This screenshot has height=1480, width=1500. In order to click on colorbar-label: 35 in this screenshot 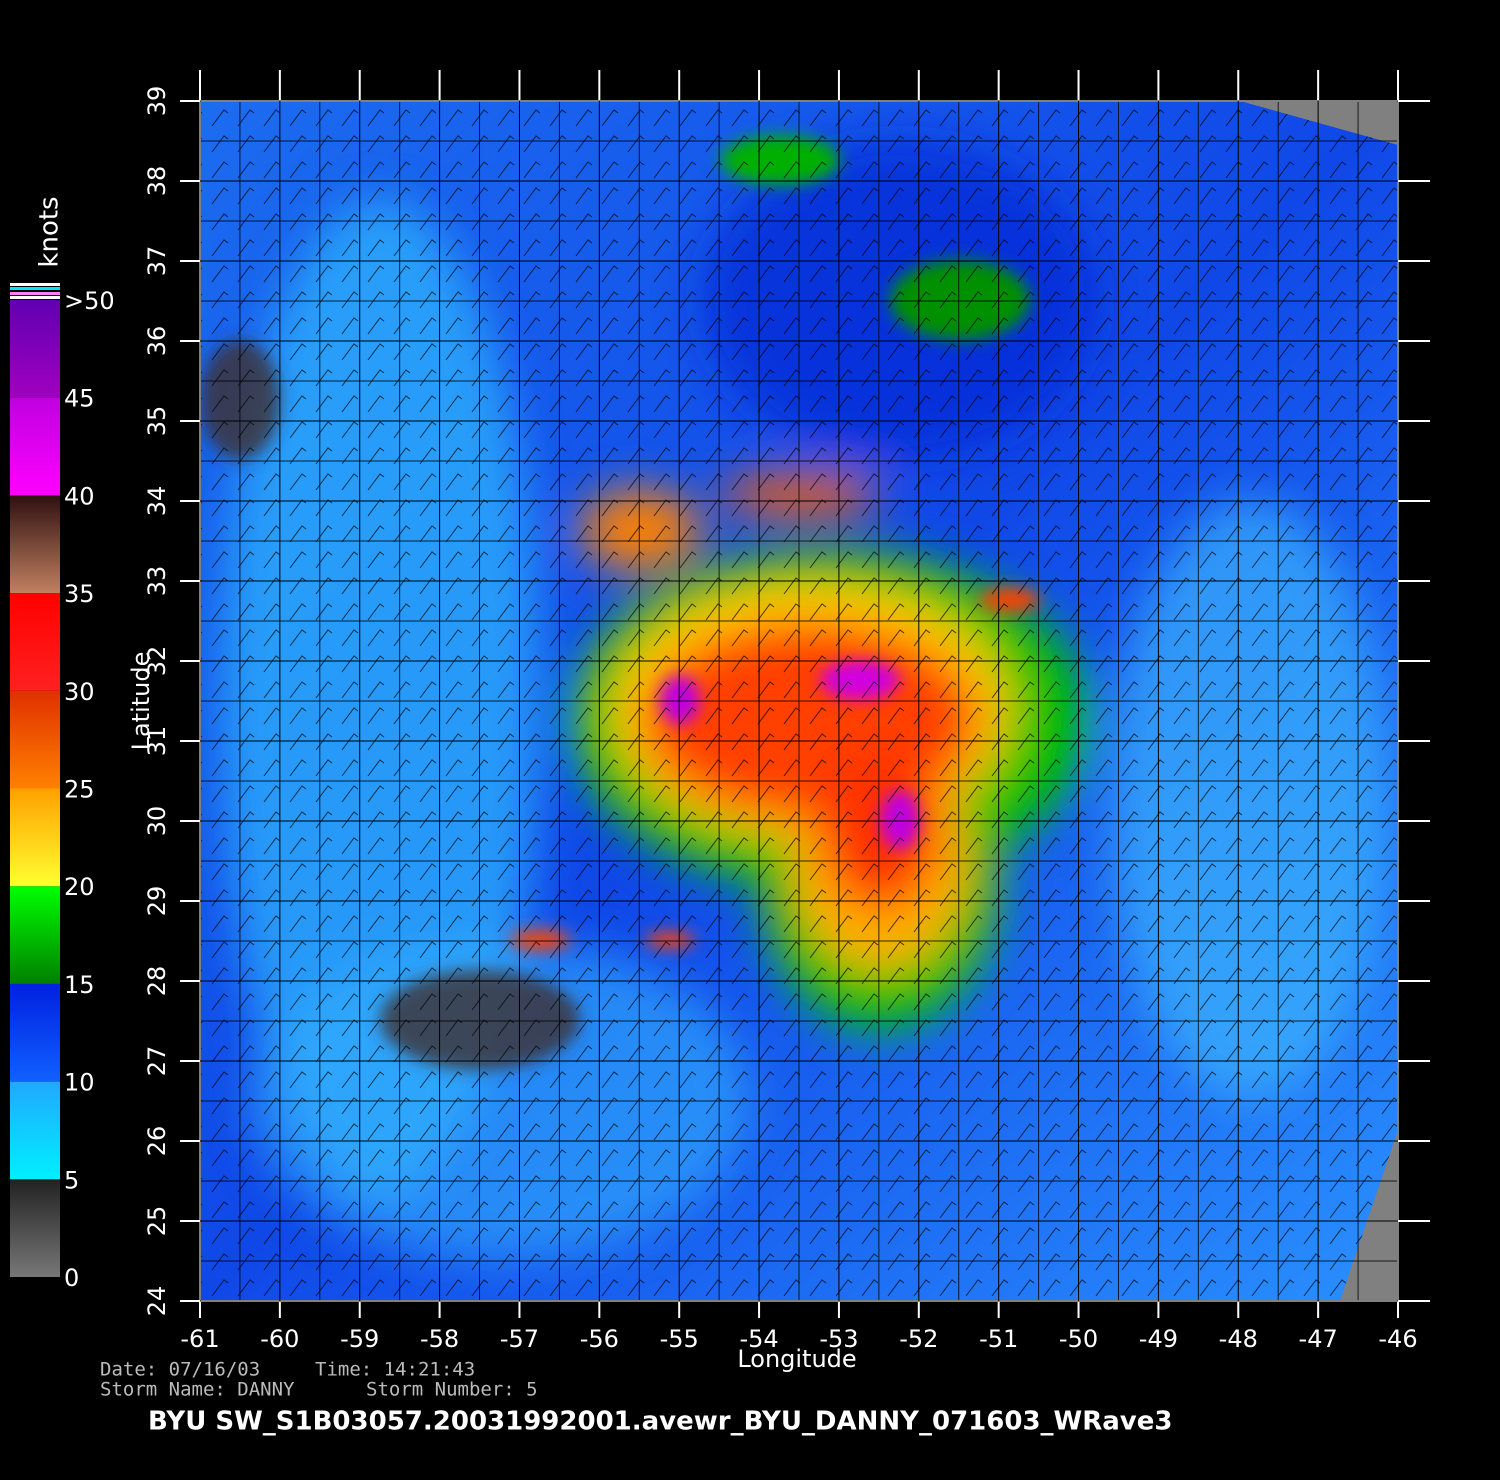, I will do `click(79, 594)`.